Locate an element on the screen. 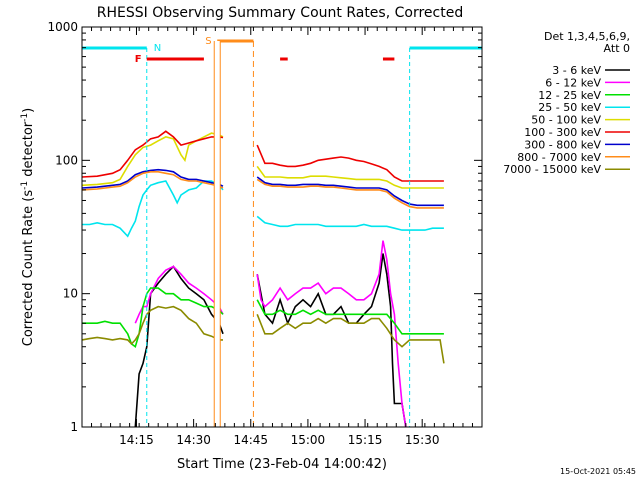 This screenshot has height=480, width=640. legend-label: 800 - 7000 keV is located at coordinates (559, 157).